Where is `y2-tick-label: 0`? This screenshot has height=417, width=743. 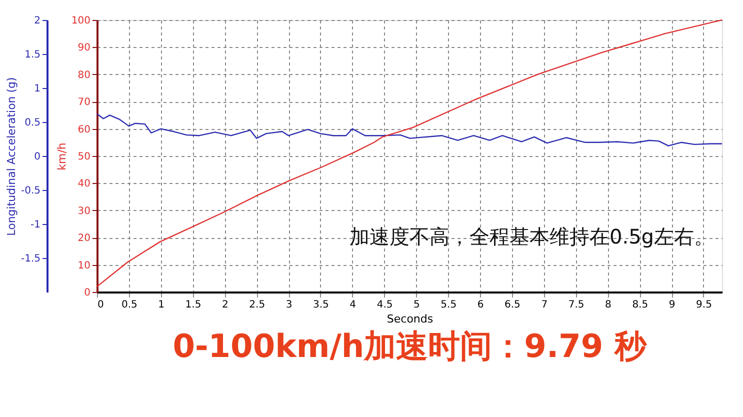
y2-tick-label: 0 is located at coordinates (87, 293).